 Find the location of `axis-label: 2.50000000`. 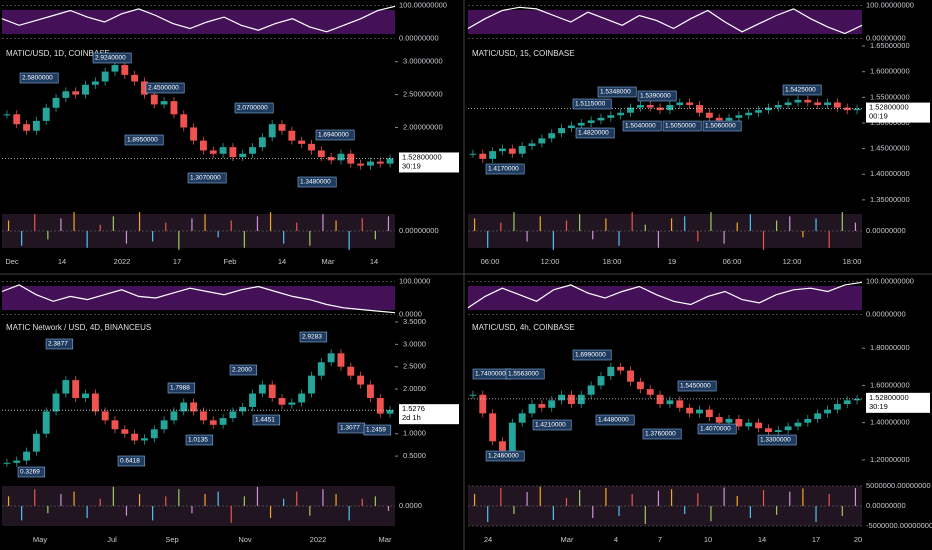

axis-label: 2.50000000 is located at coordinates (423, 94).